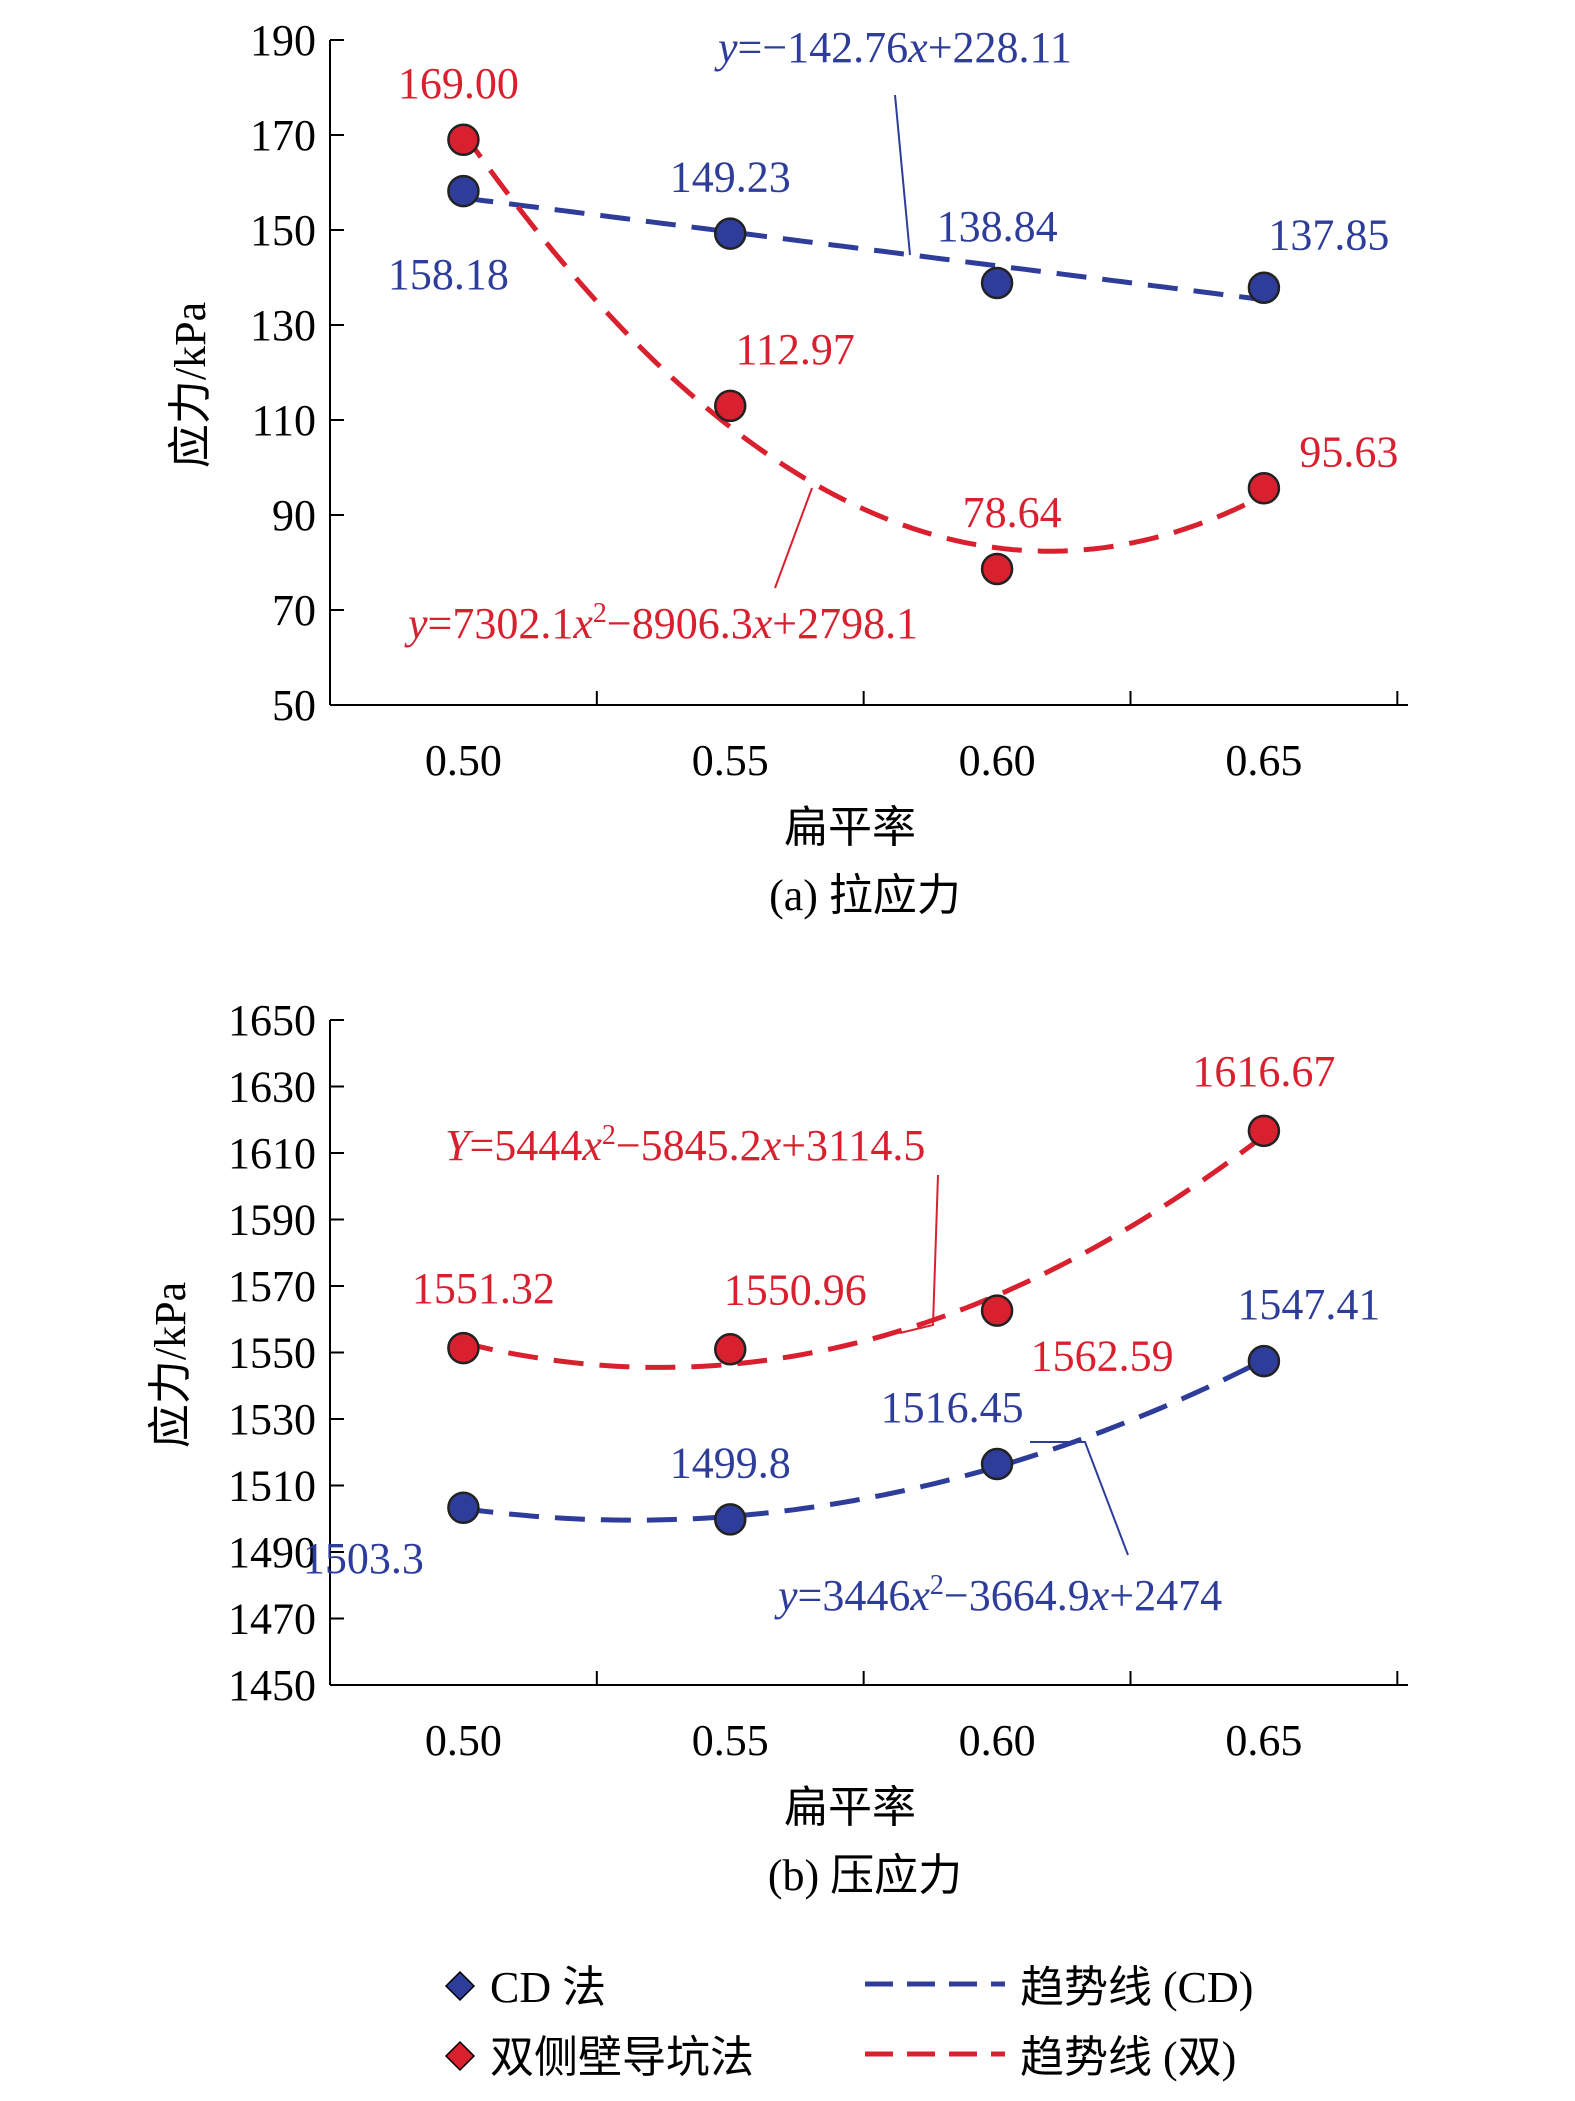 The image size is (1575, 2101). Describe the element at coordinates (284, 420) in the screenshot. I see `y-tick-label: 110` at that location.